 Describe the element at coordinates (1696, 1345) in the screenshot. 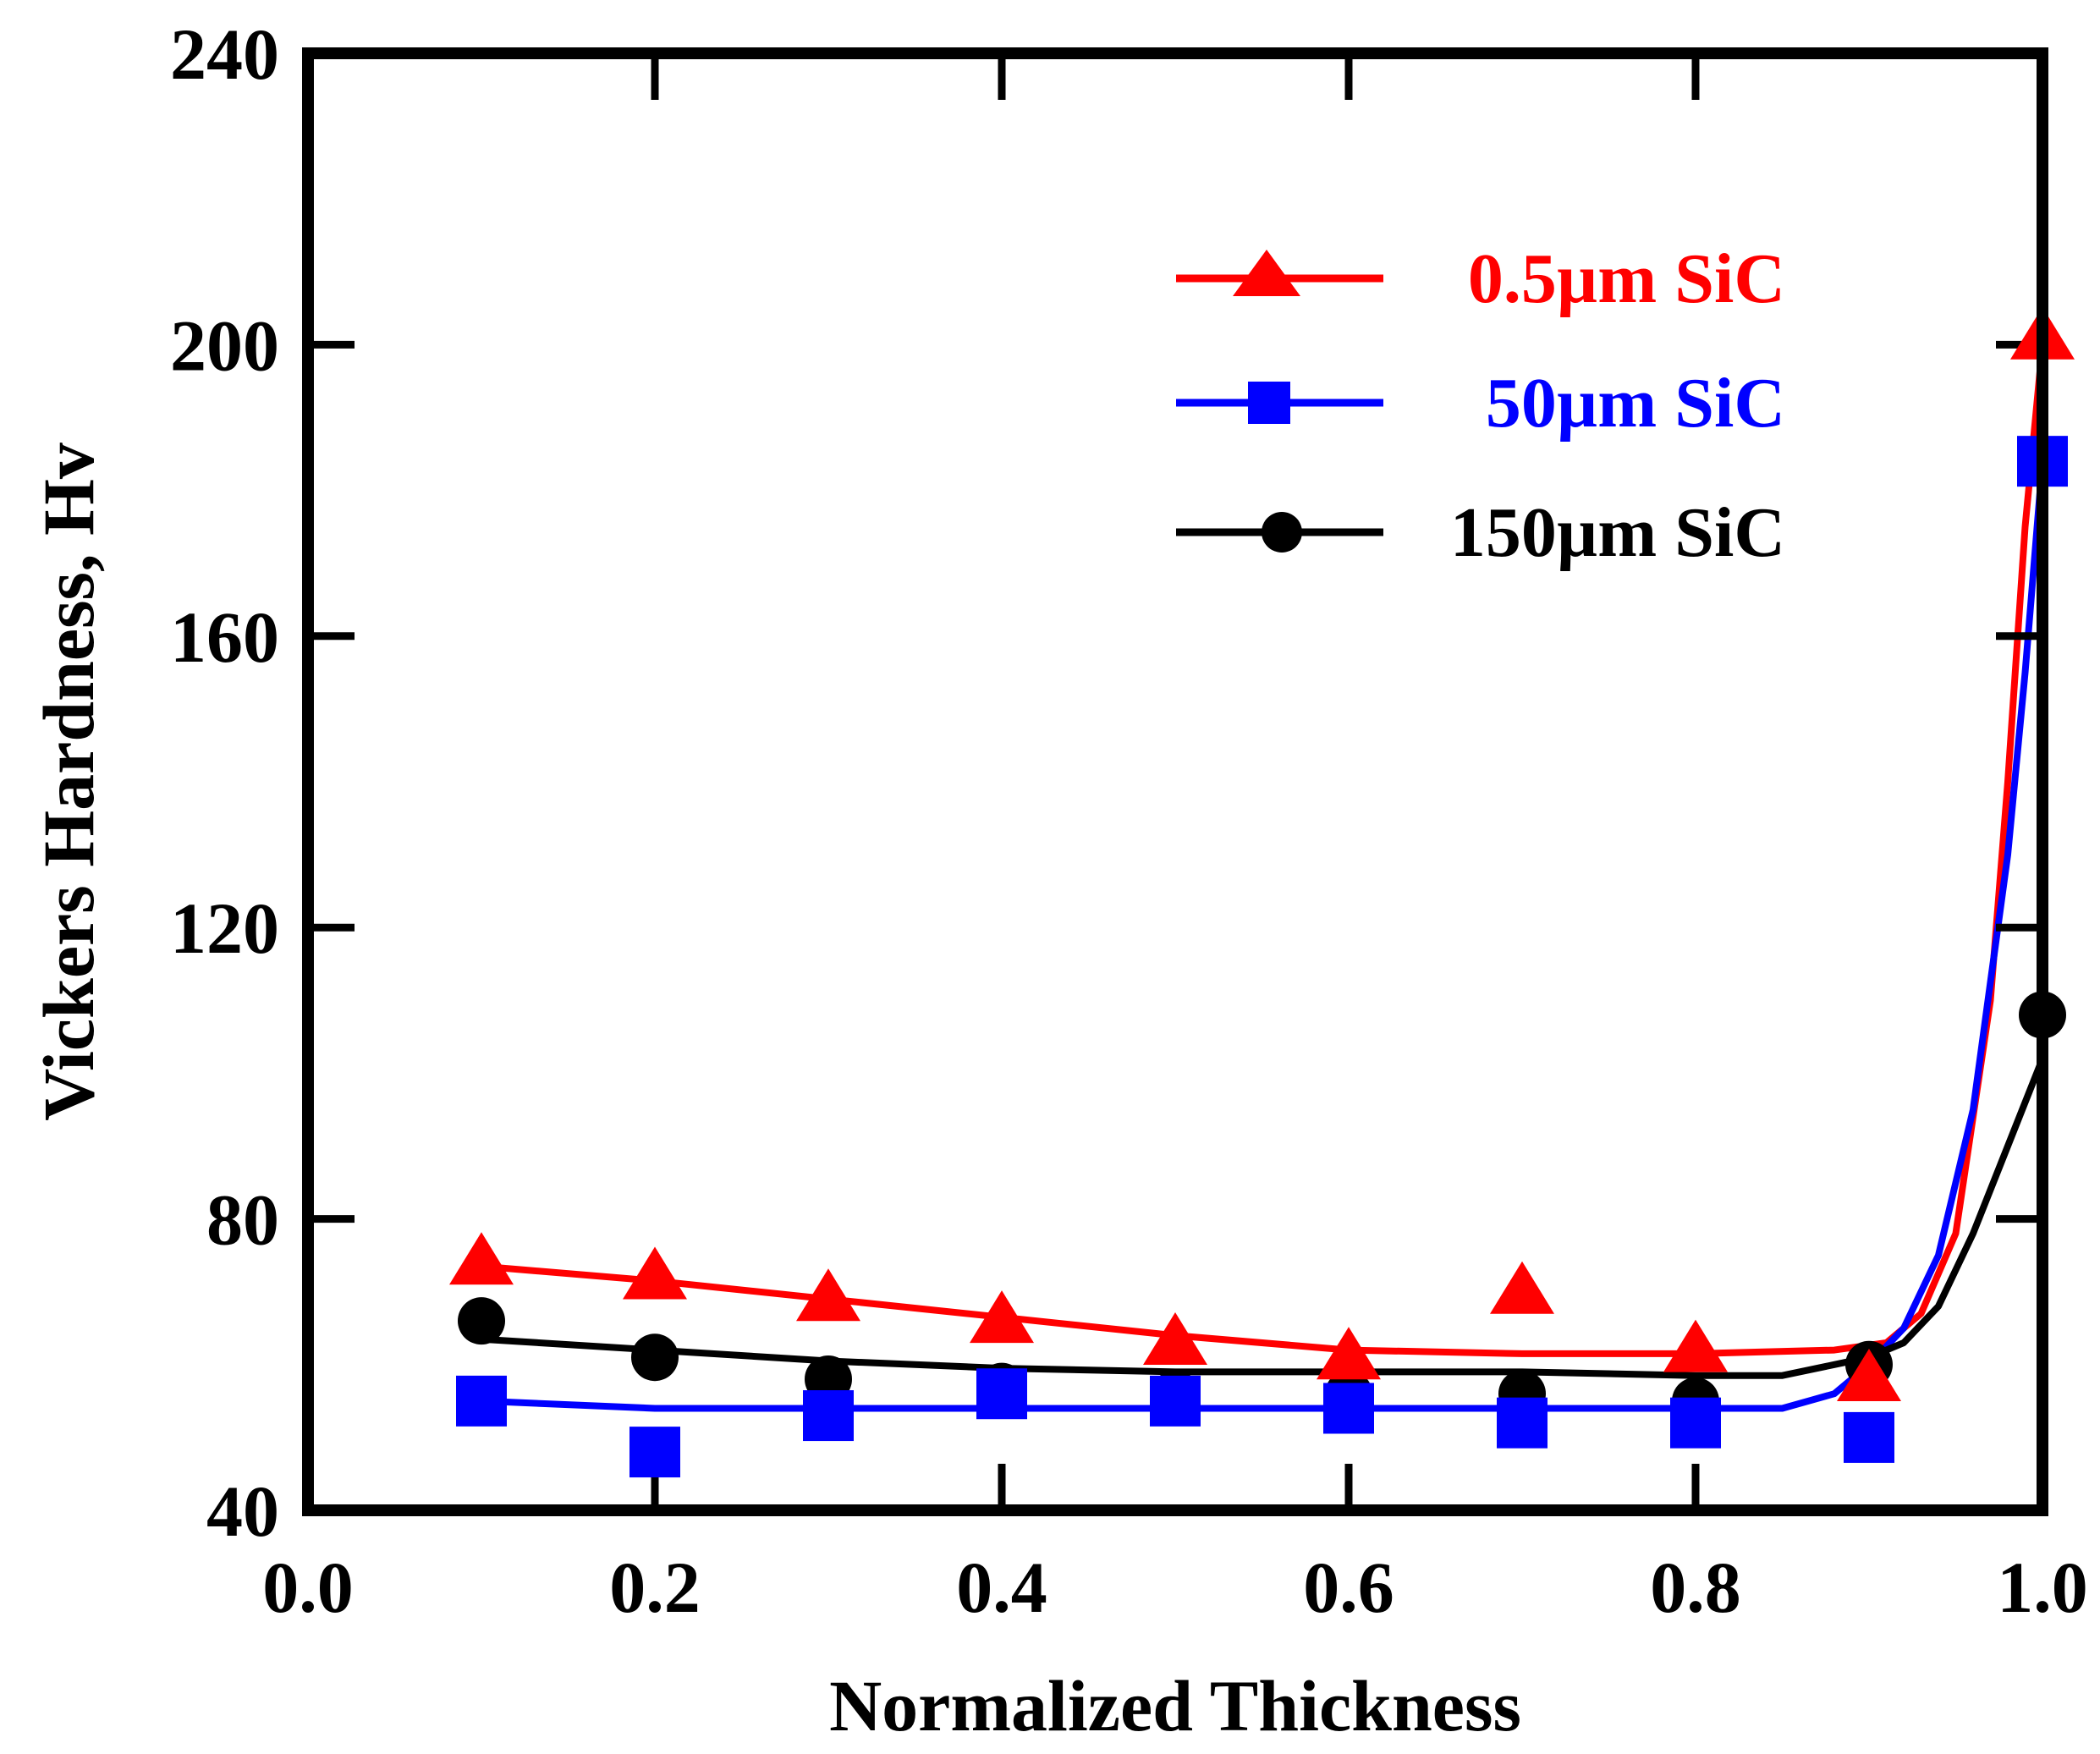

I see `marker-series0-point7` at that location.